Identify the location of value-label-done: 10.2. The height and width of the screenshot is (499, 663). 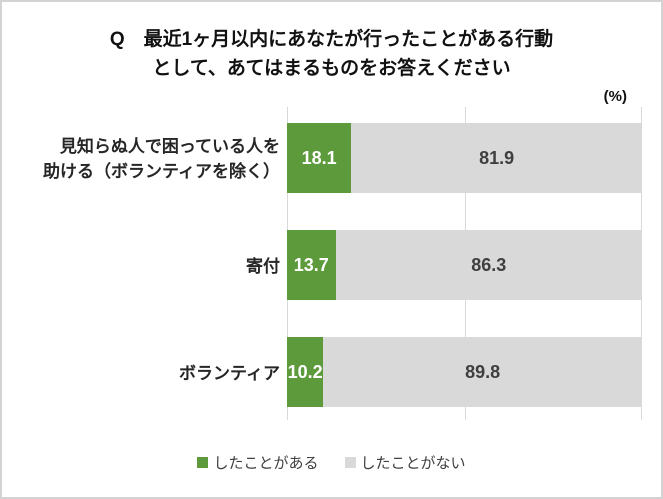
(305, 371).